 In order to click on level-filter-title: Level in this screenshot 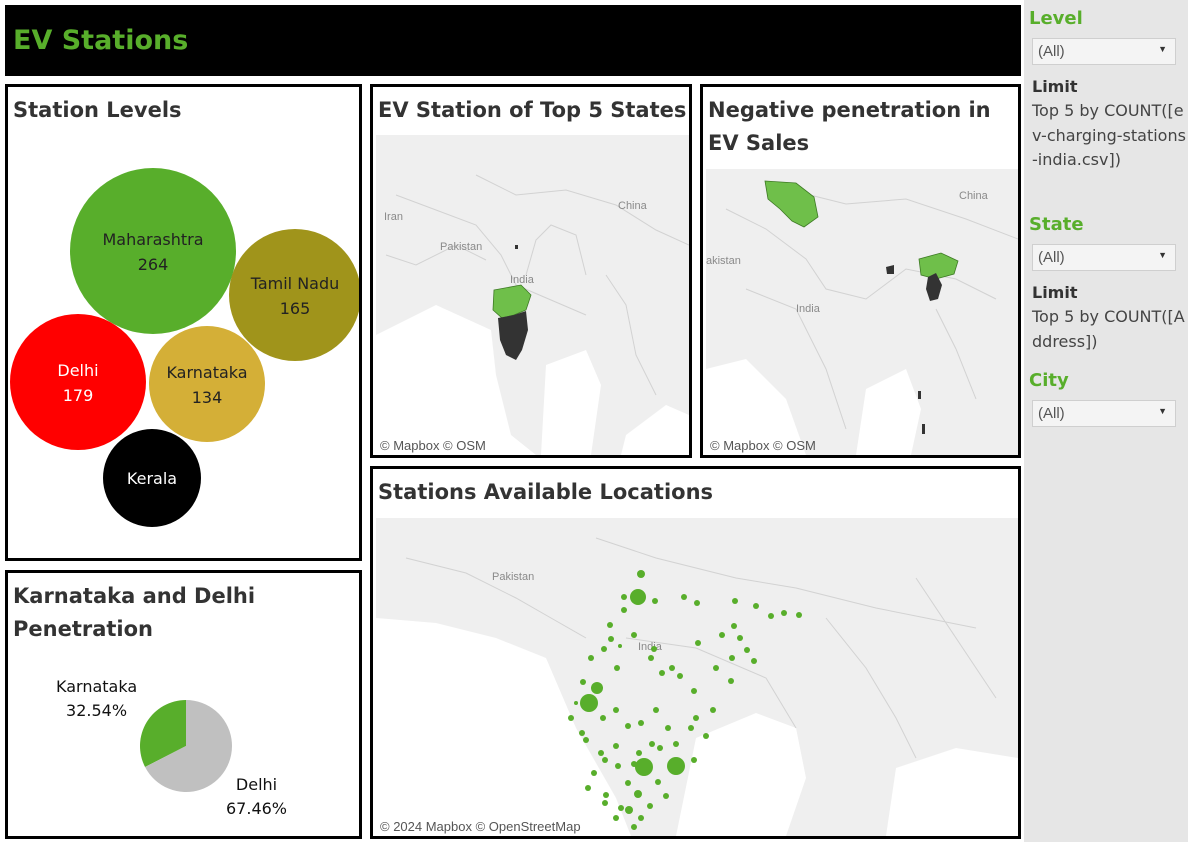, I will do `click(1056, 18)`.